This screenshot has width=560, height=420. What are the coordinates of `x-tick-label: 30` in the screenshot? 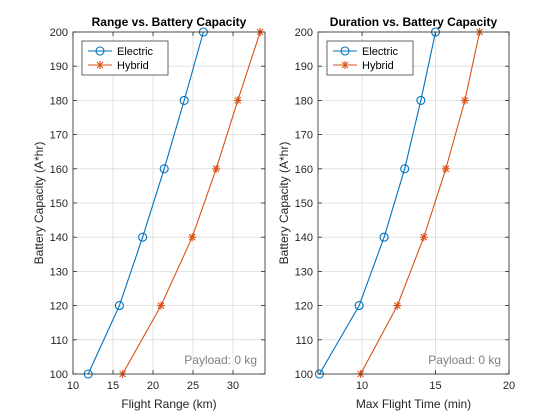 It's located at (233, 386).